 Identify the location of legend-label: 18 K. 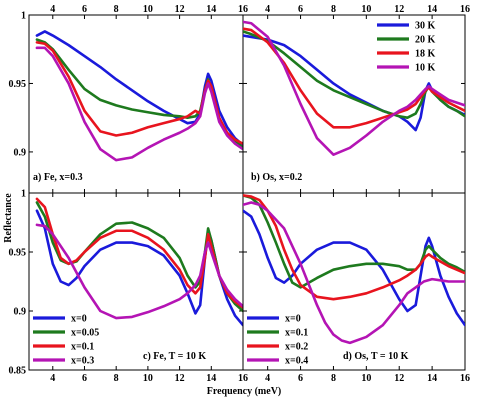
(425, 54).